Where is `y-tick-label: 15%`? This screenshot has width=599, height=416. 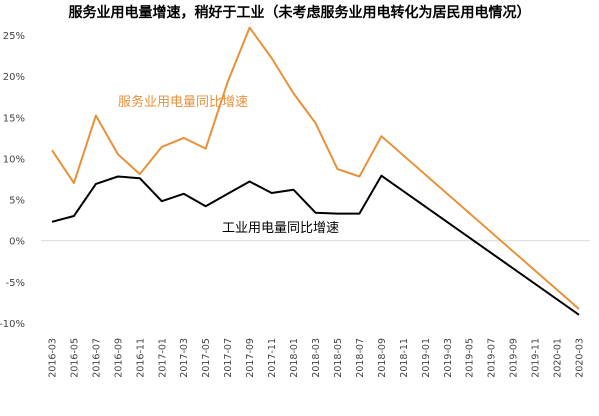
y-tick-label: 15% is located at coordinates (14, 118).